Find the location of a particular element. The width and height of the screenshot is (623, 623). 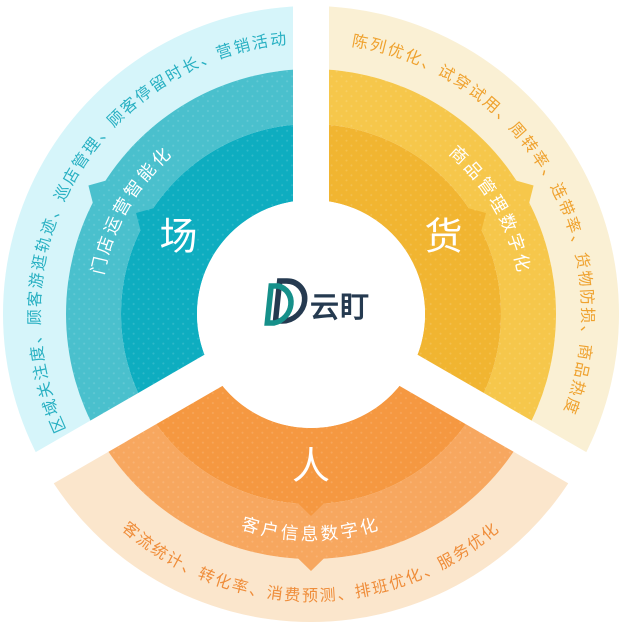

logo-d-front is located at coordinates (279, 304).